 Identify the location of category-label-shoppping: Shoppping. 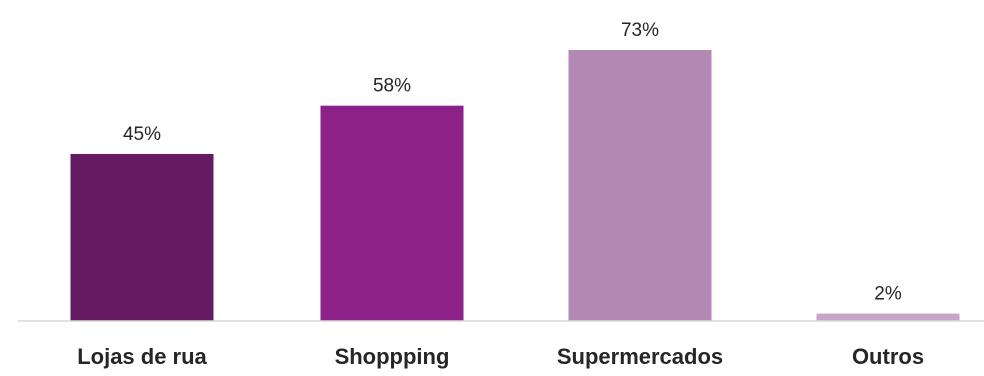
(392, 356).